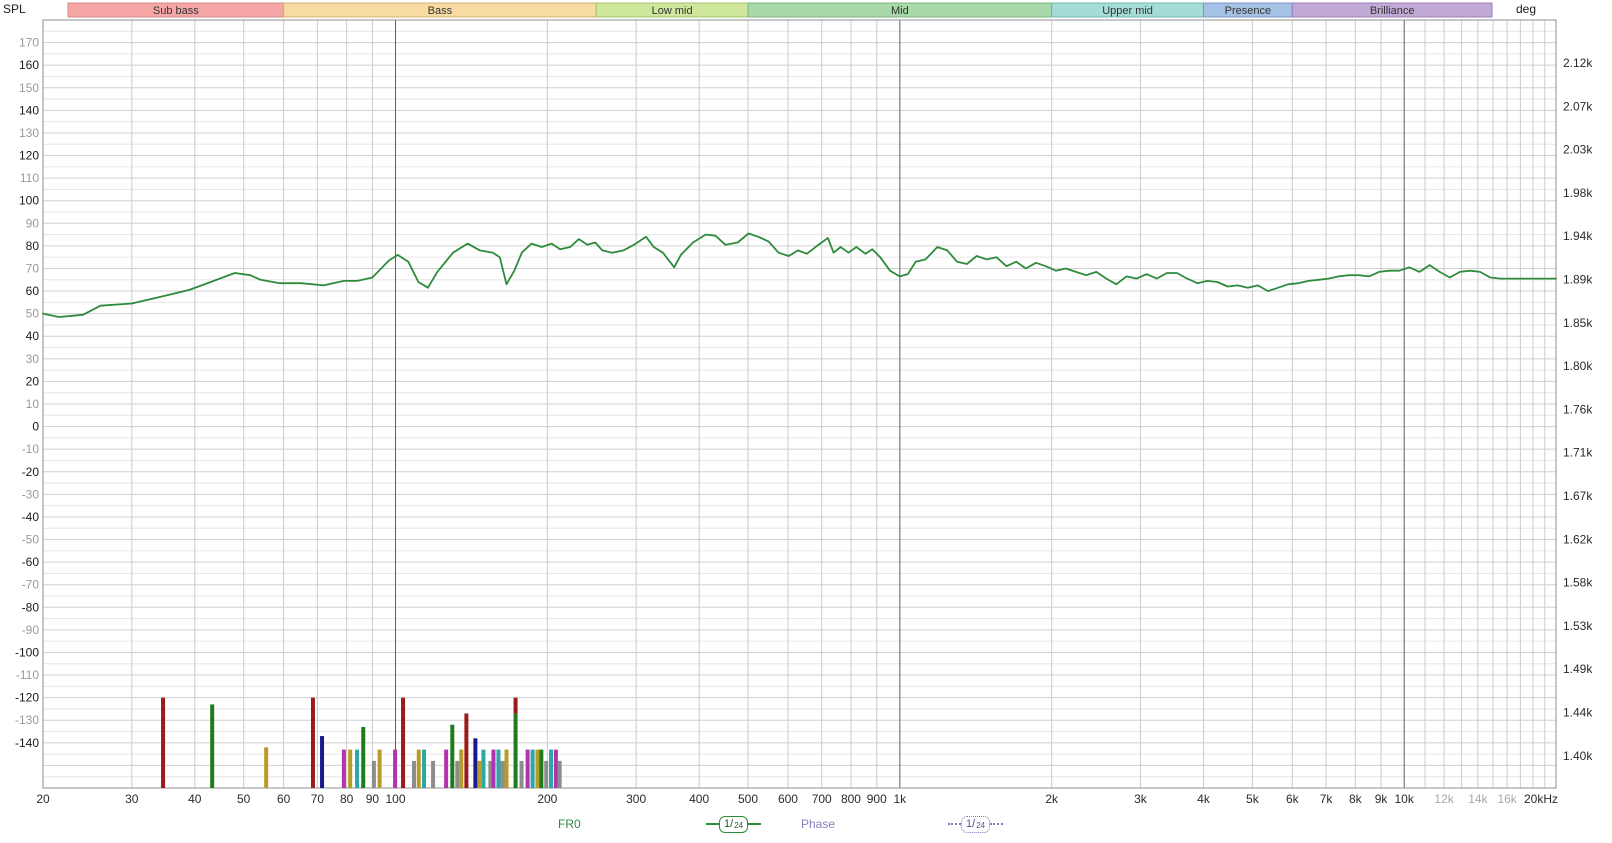  What do you see at coordinates (1578, 539) in the screenshot?
I see `deg-tick-label: 1.62k` at bounding box center [1578, 539].